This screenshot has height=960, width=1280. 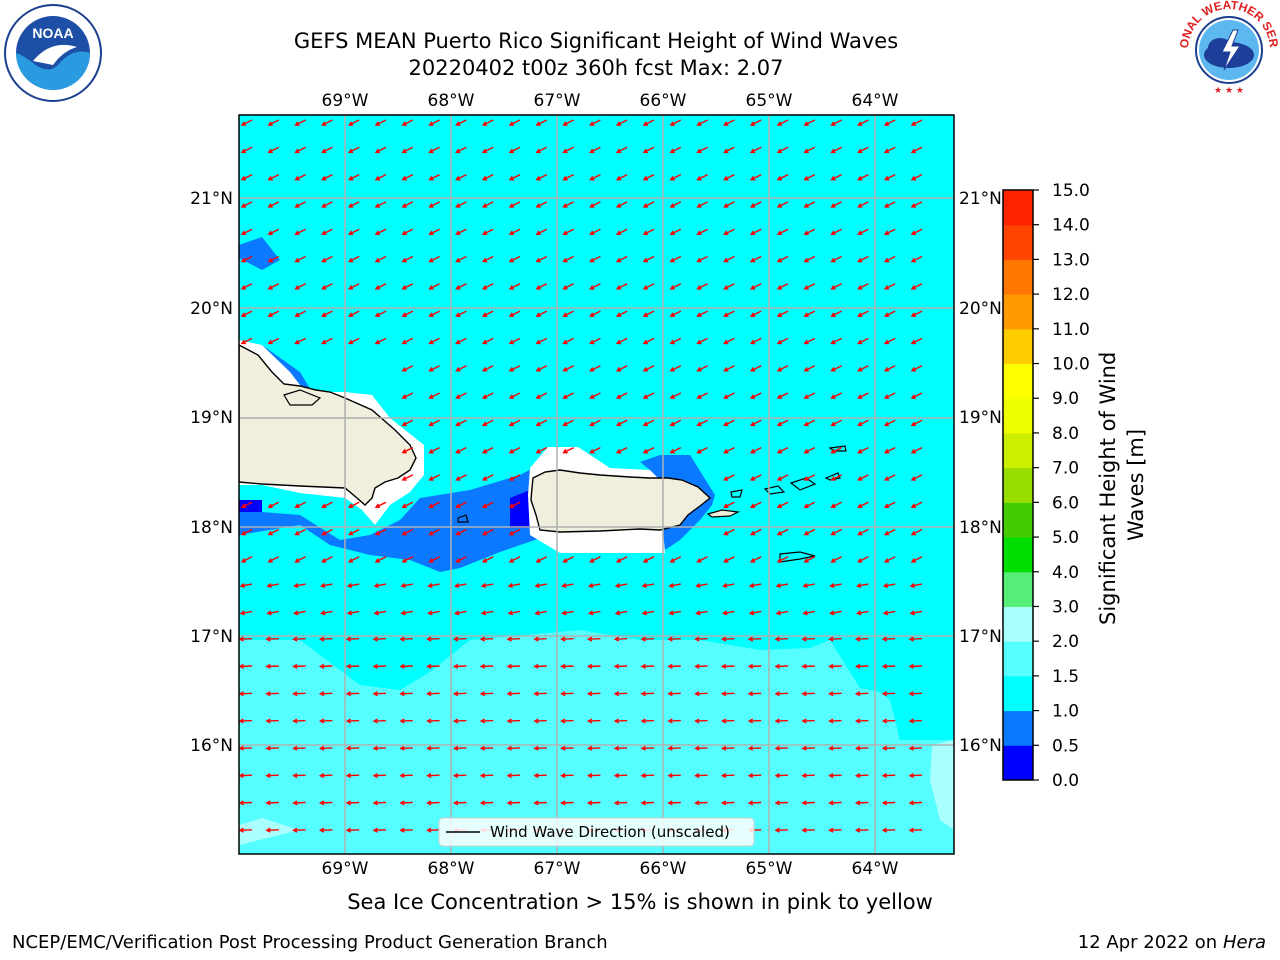 I want to click on lon-label: 69°W, so click(x=345, y=869).